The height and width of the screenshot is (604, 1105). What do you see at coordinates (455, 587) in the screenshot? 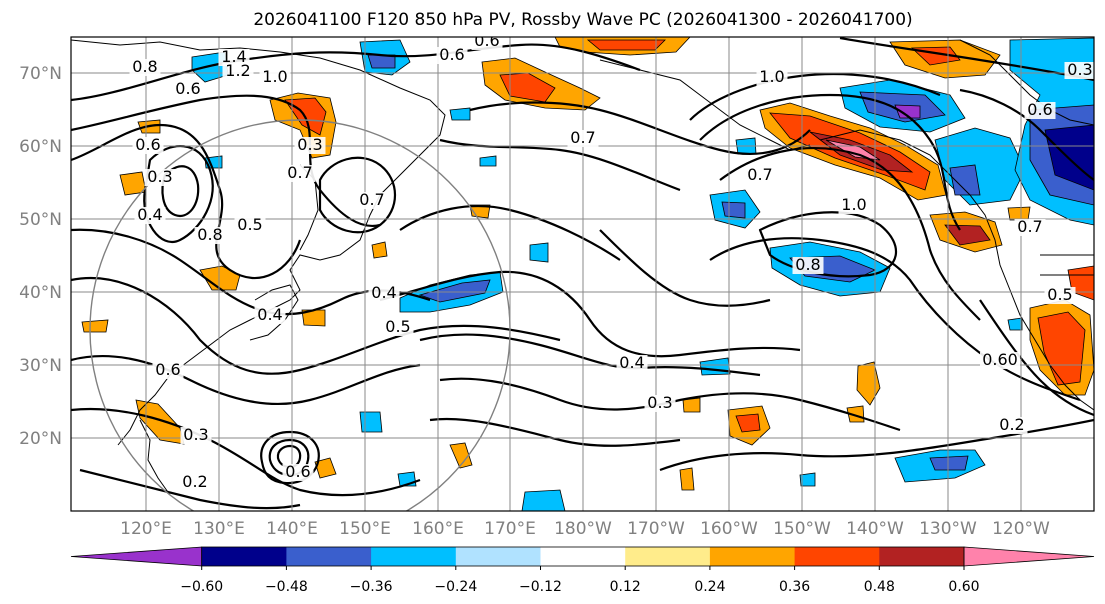
I see `colorbar-tick-label: −0.24` at bounding box center [455, 587].